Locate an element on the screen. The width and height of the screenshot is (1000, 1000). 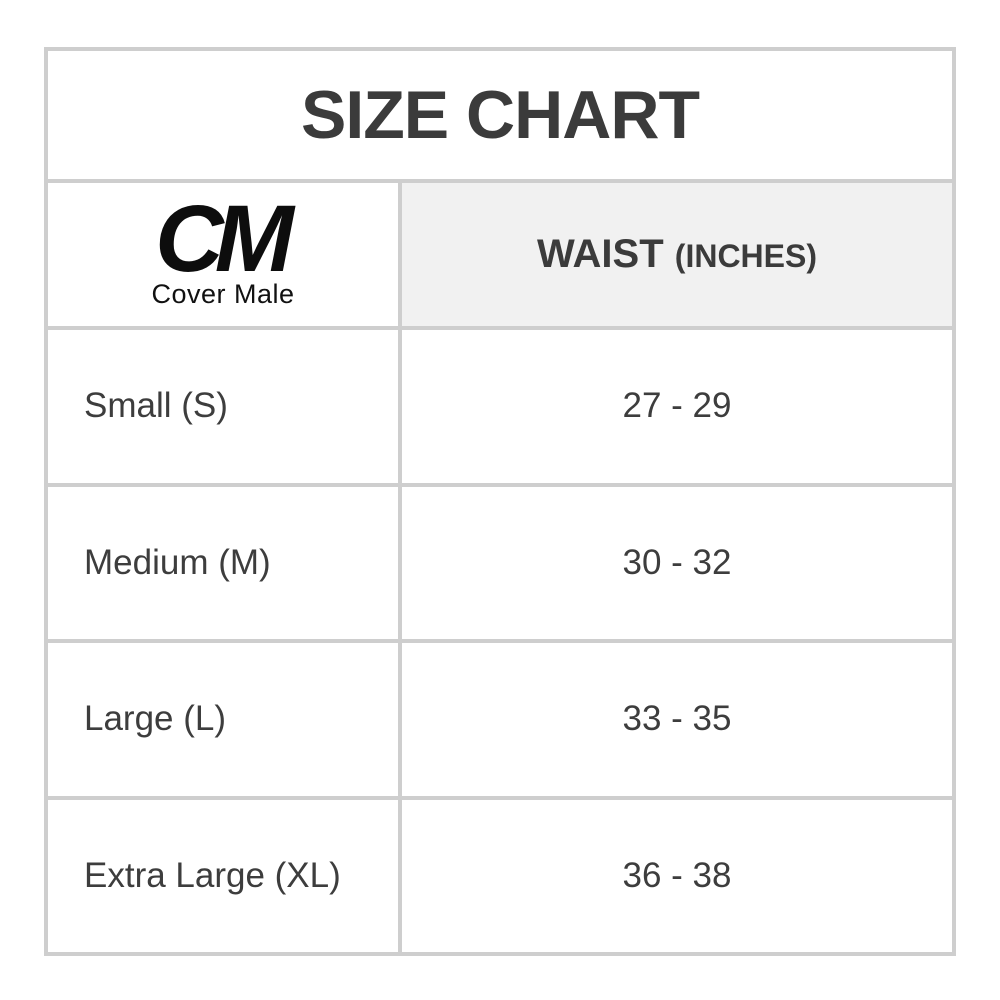
size-cell: Medium (M) is located at coordinates (225, 562).